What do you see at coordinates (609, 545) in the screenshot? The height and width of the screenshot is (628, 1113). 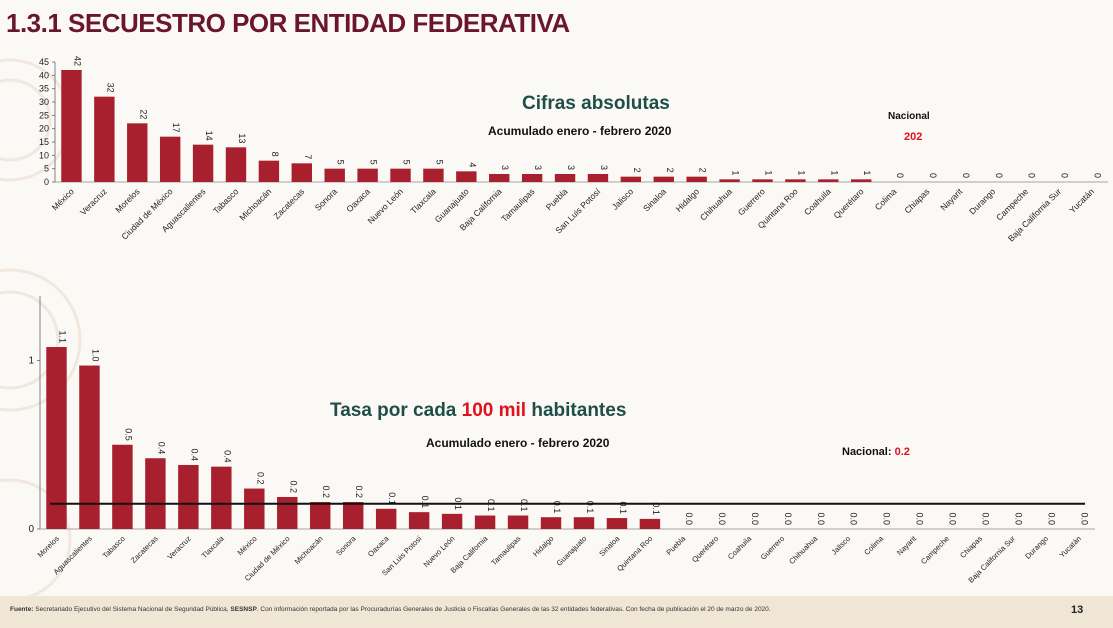 I see `chart2-category-label: Sinaloa` at bounding box center [609, 545].